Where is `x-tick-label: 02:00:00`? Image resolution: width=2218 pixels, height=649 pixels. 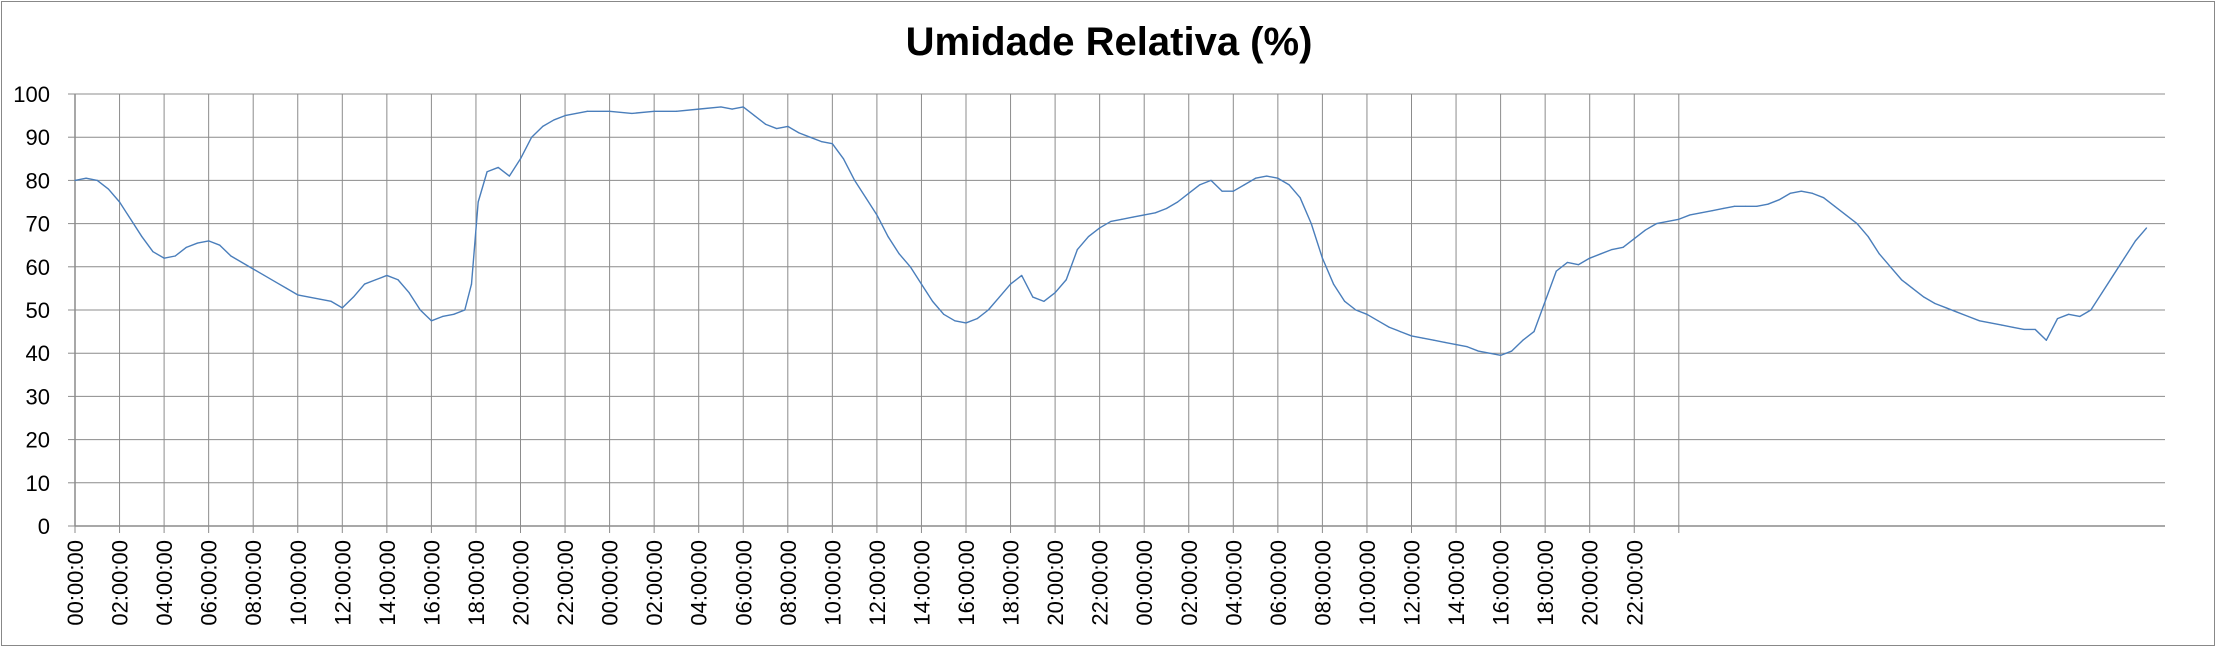 x-tick-label: 02:00:00 is located at coordinates (654, 583).